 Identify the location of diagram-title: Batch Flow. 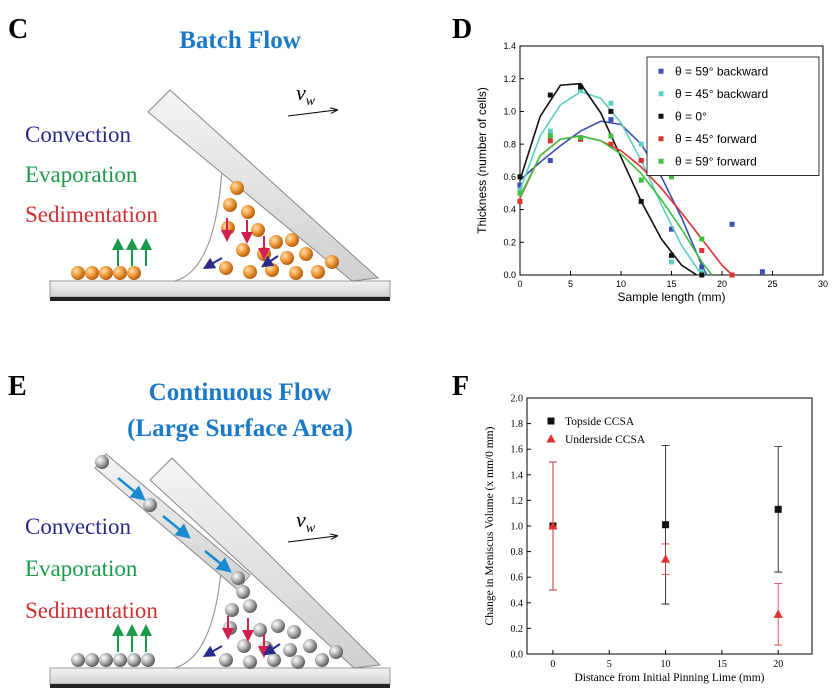
(240, 40).